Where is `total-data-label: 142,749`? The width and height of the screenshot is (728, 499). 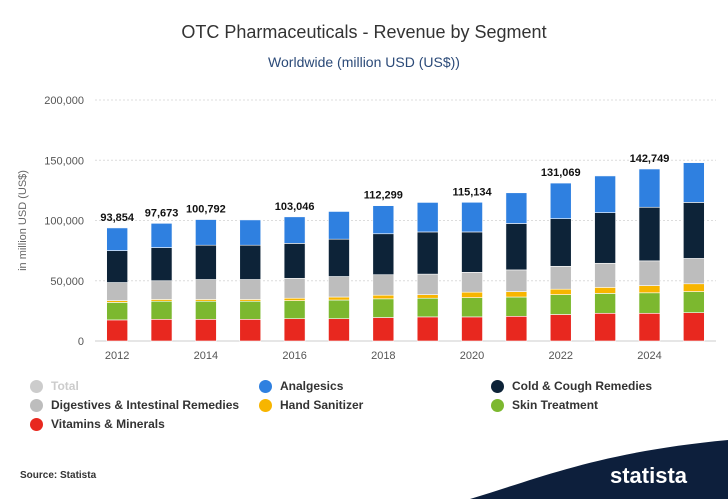 total-data-label: 142,749 is located at coordinates (650, 159).